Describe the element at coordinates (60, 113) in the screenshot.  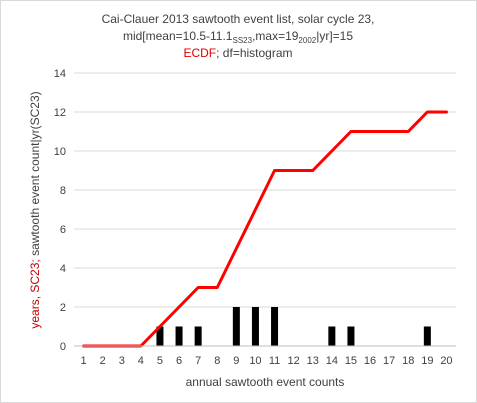
I see `y-tick-12: 12` at that location.